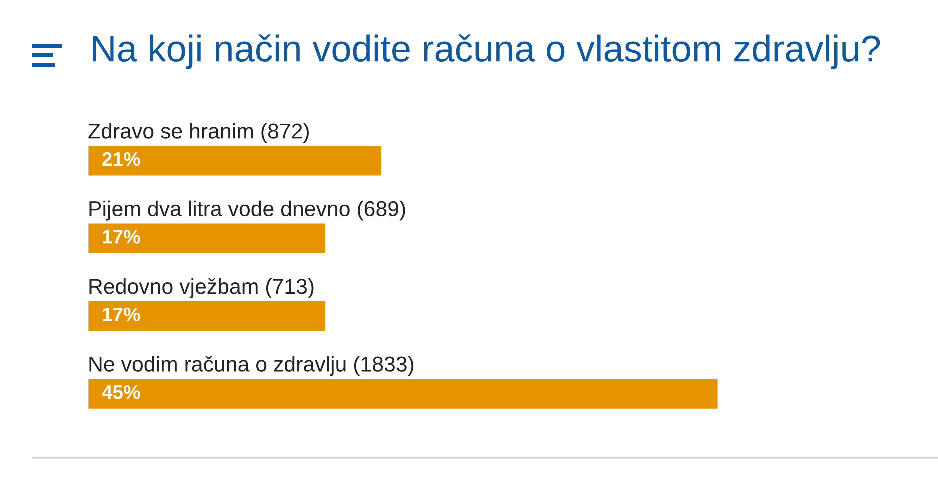  What do you see at coordinates (121, 393) in the screenshot?
I see `data-label: 45%` at bounding box center [121, 393].